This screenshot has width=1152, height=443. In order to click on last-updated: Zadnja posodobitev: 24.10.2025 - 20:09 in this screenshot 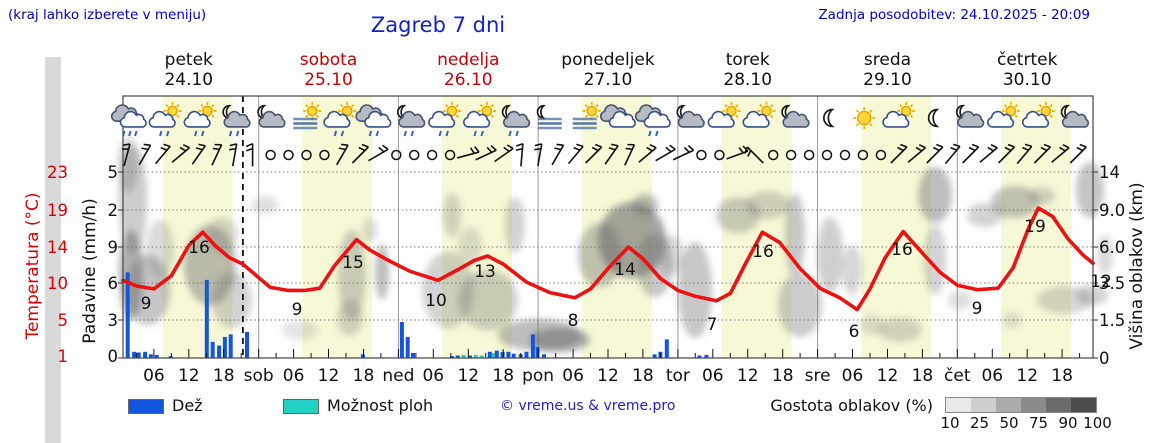, I will do `click(954, 15)`.